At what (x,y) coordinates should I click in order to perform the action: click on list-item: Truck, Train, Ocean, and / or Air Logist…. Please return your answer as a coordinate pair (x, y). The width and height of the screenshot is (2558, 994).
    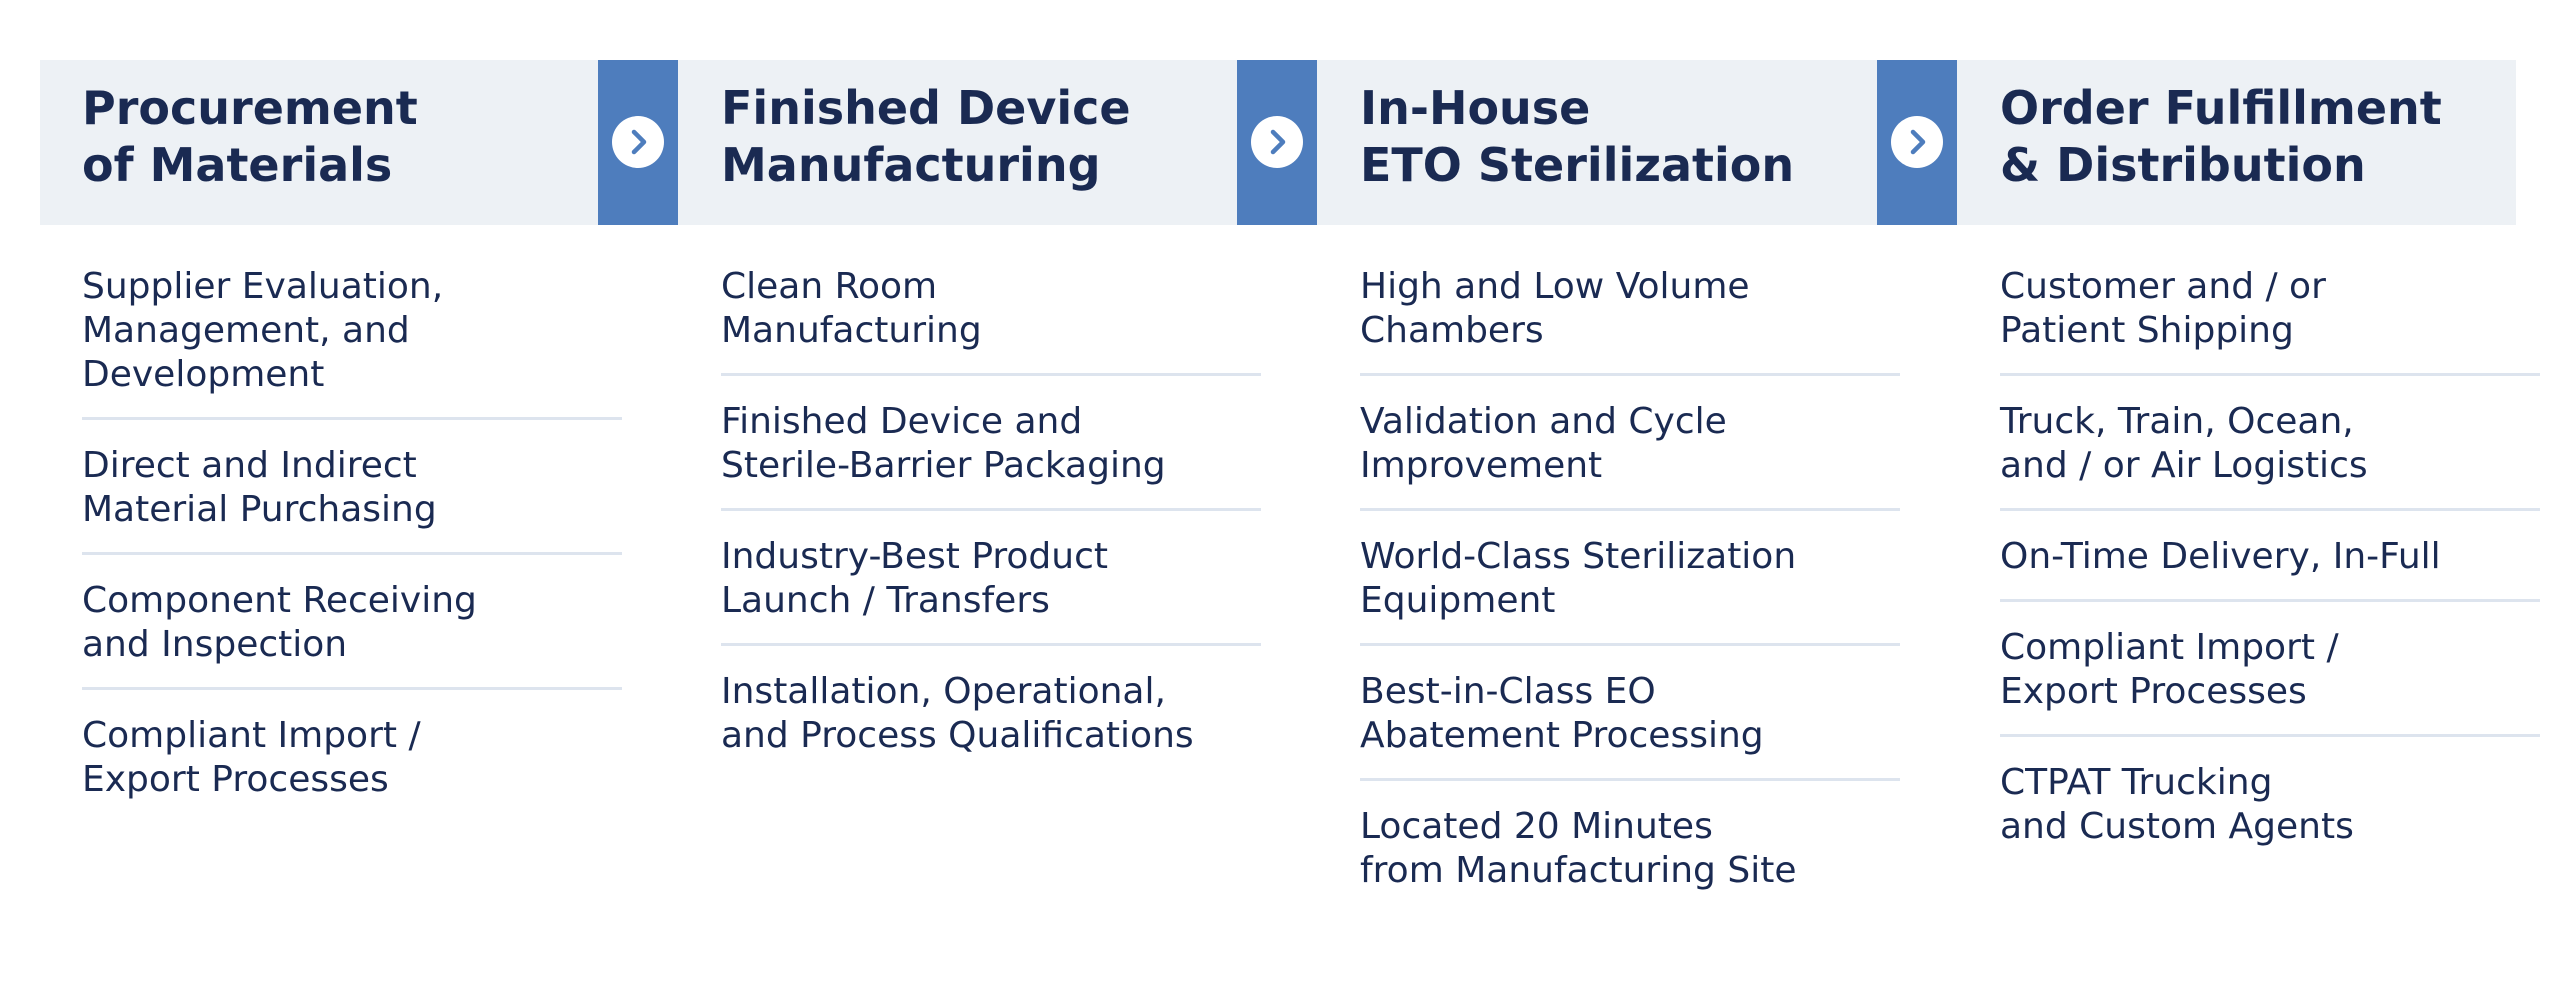
    Looking at the image, I should click on (2270, 443).